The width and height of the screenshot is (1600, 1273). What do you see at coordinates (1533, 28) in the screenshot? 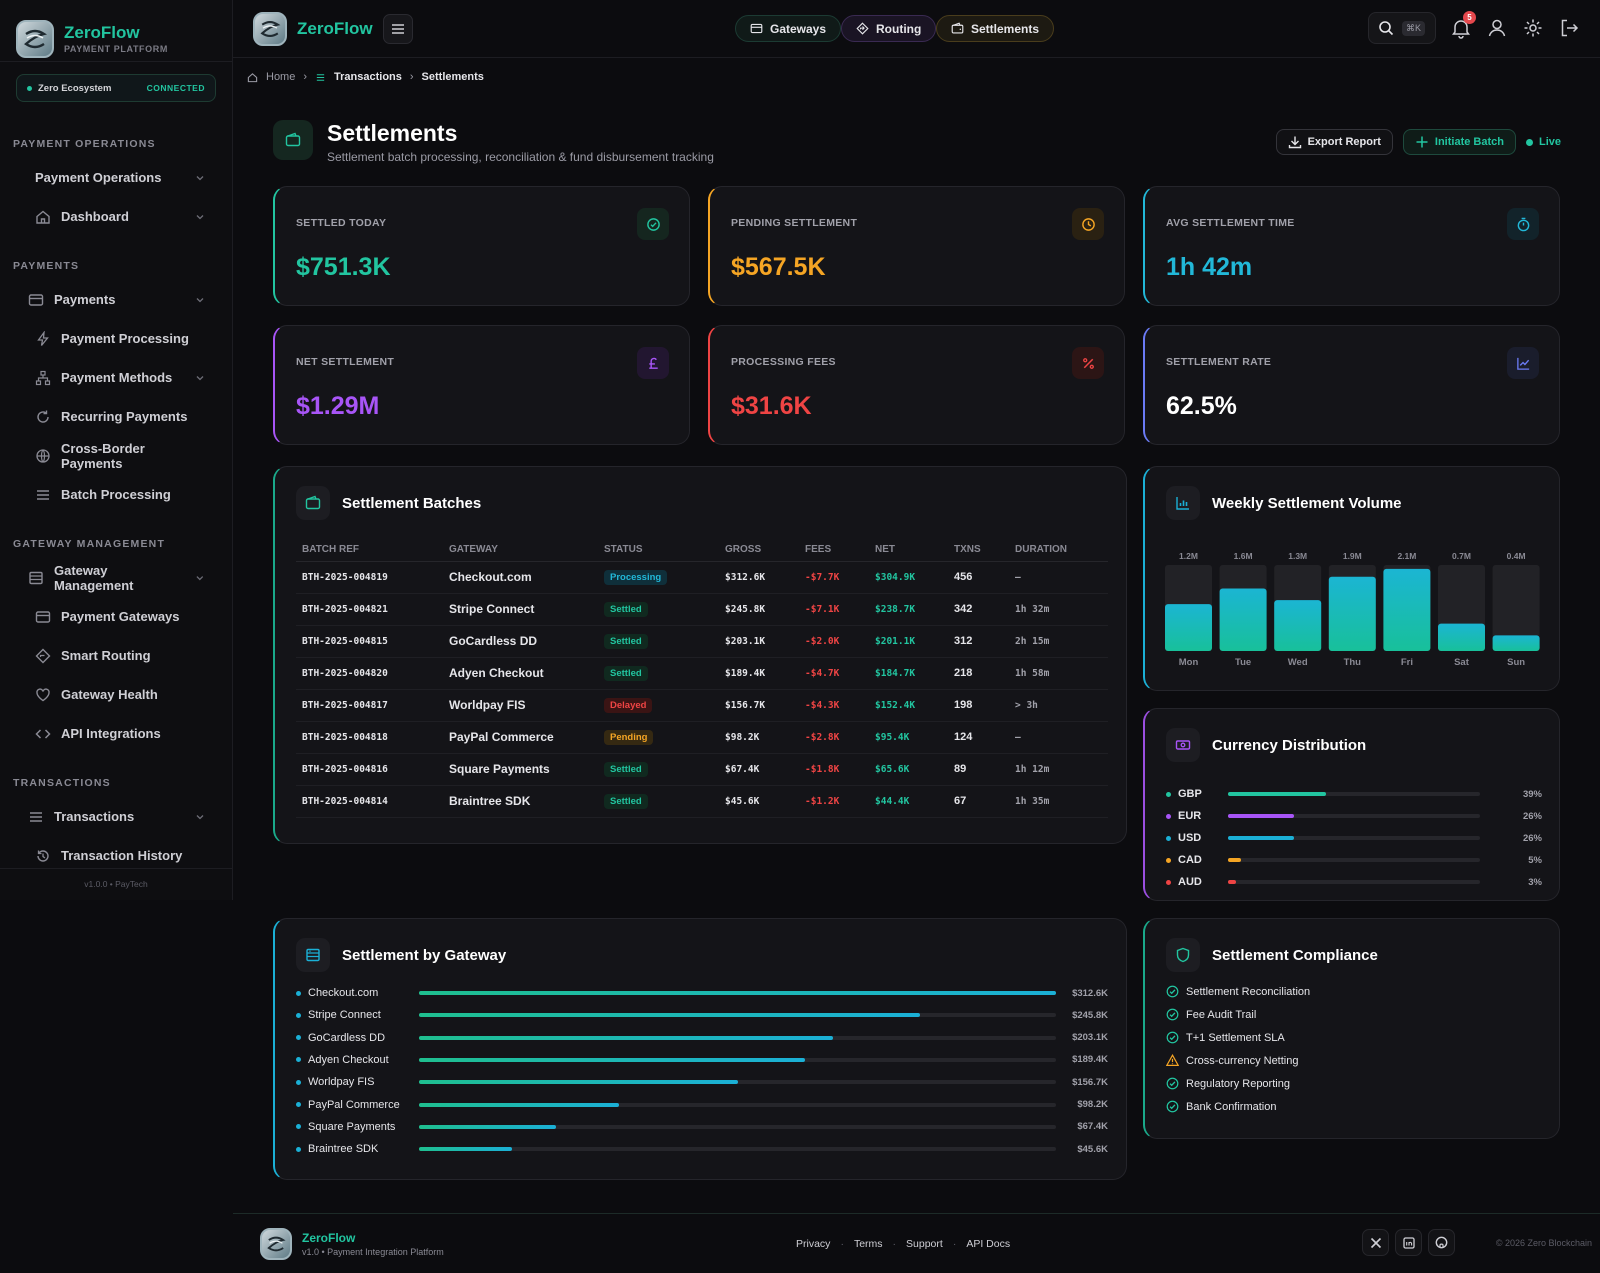
I see `settings-button` at bounding box center [1533, 28].